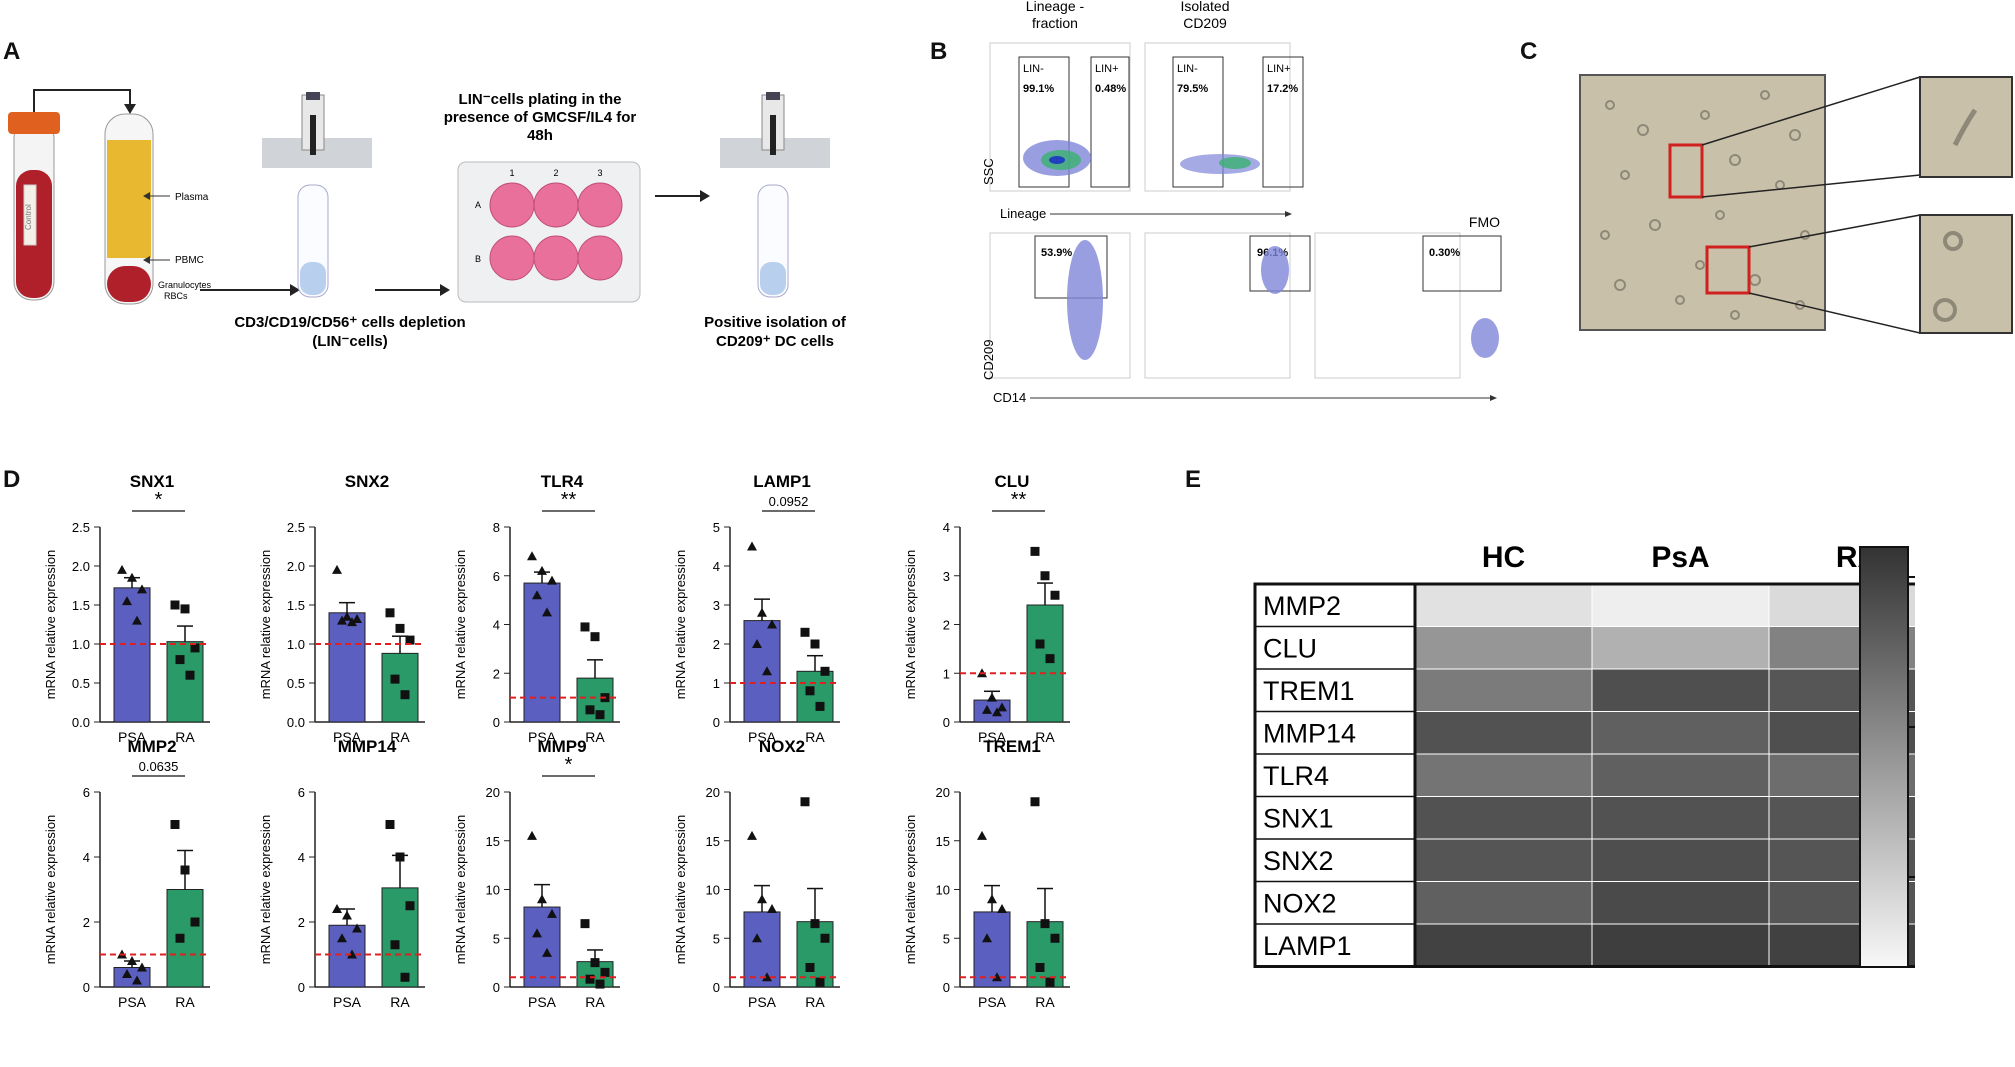 This screenshot has width=2015, height=1067. I want to click on bar-chart-tlr4: TLR4 0 2 4 6 8 mRNA relative expression PSA RA **, so click(536, 608).